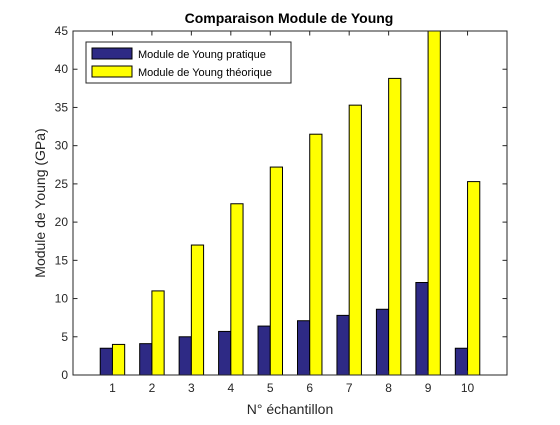 This screenshot has width=560, height=425. Describe the element at coordinates (64, 337) in the screenshot. I see `y-tick-label: 5` at that location.